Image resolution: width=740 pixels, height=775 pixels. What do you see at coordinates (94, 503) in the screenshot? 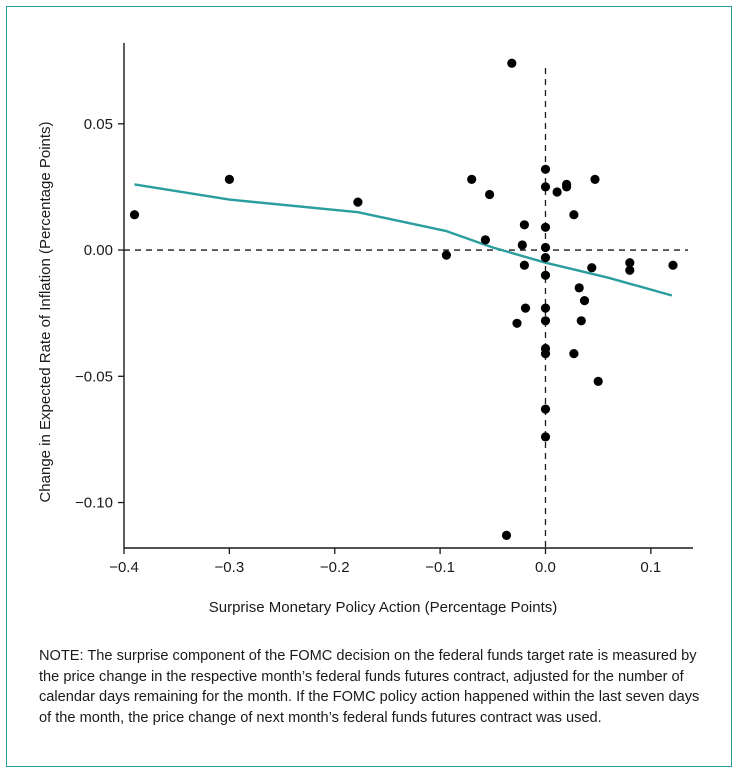
I see `y-tick-label: −0.10` at bounding box center [94, 503].